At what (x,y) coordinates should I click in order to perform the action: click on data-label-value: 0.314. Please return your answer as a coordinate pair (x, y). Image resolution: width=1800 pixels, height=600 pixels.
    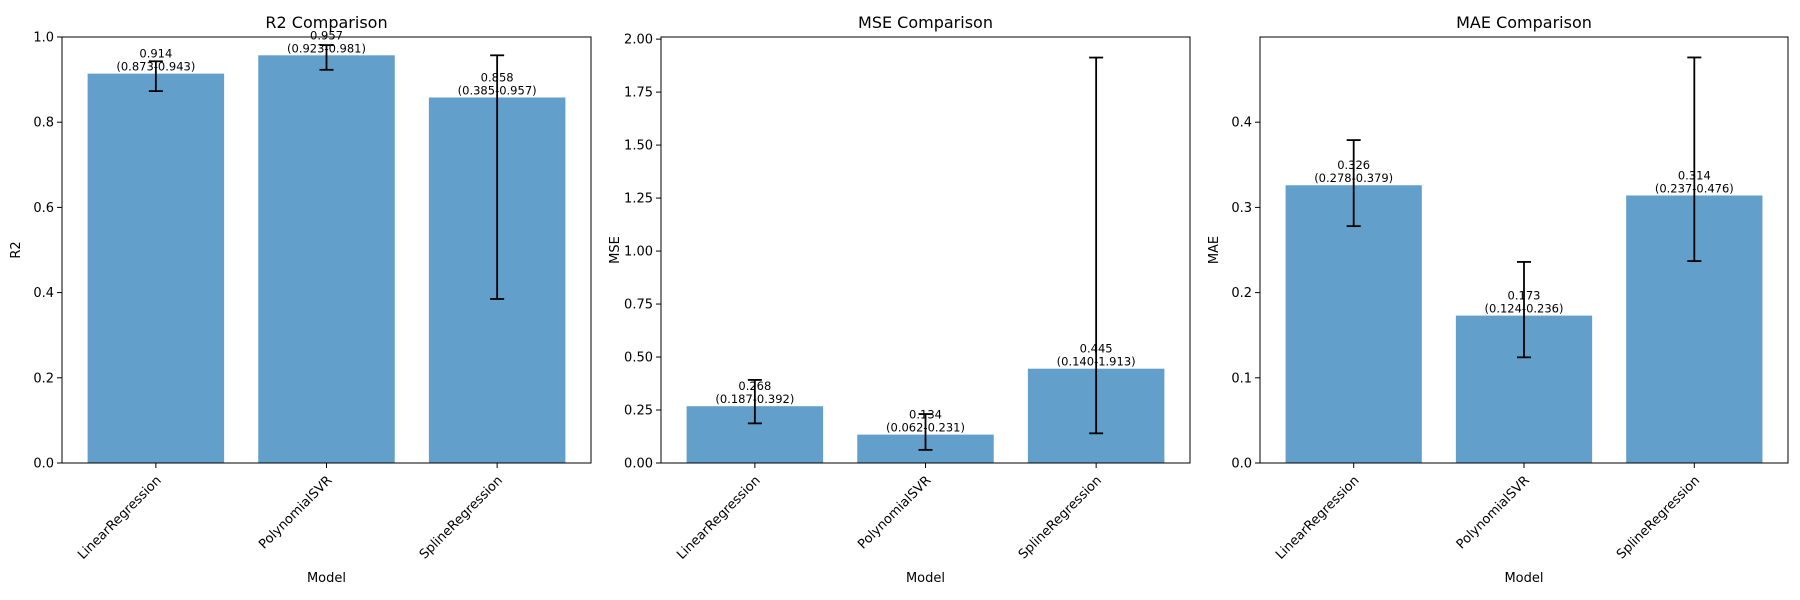
    Looking at the image, I should click on (1694, 175).